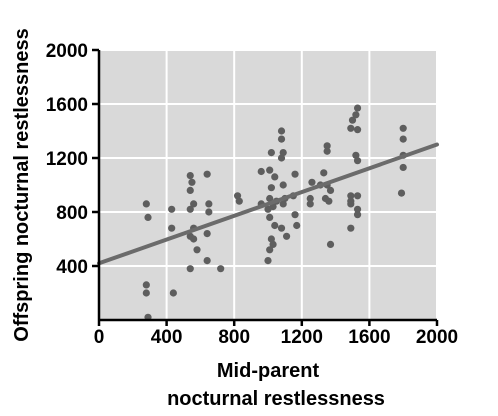 The width and height of the screenshot is (498, 416). Describe the element at coordinates (99, 337) in the screenshot. I see `x-tick-label: 0` at that location.